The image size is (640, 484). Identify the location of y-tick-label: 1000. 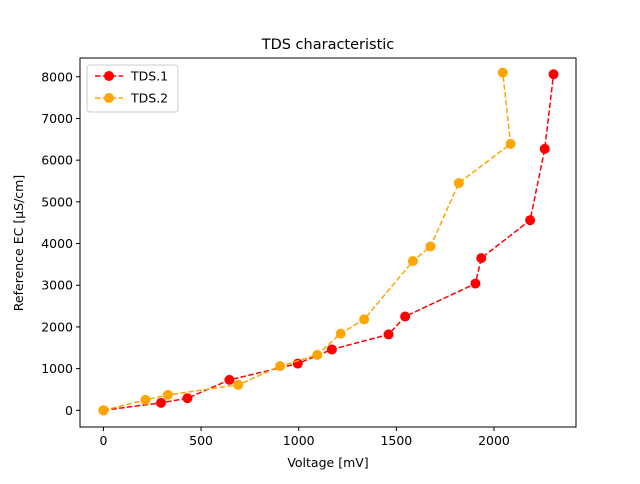
(57, 368).